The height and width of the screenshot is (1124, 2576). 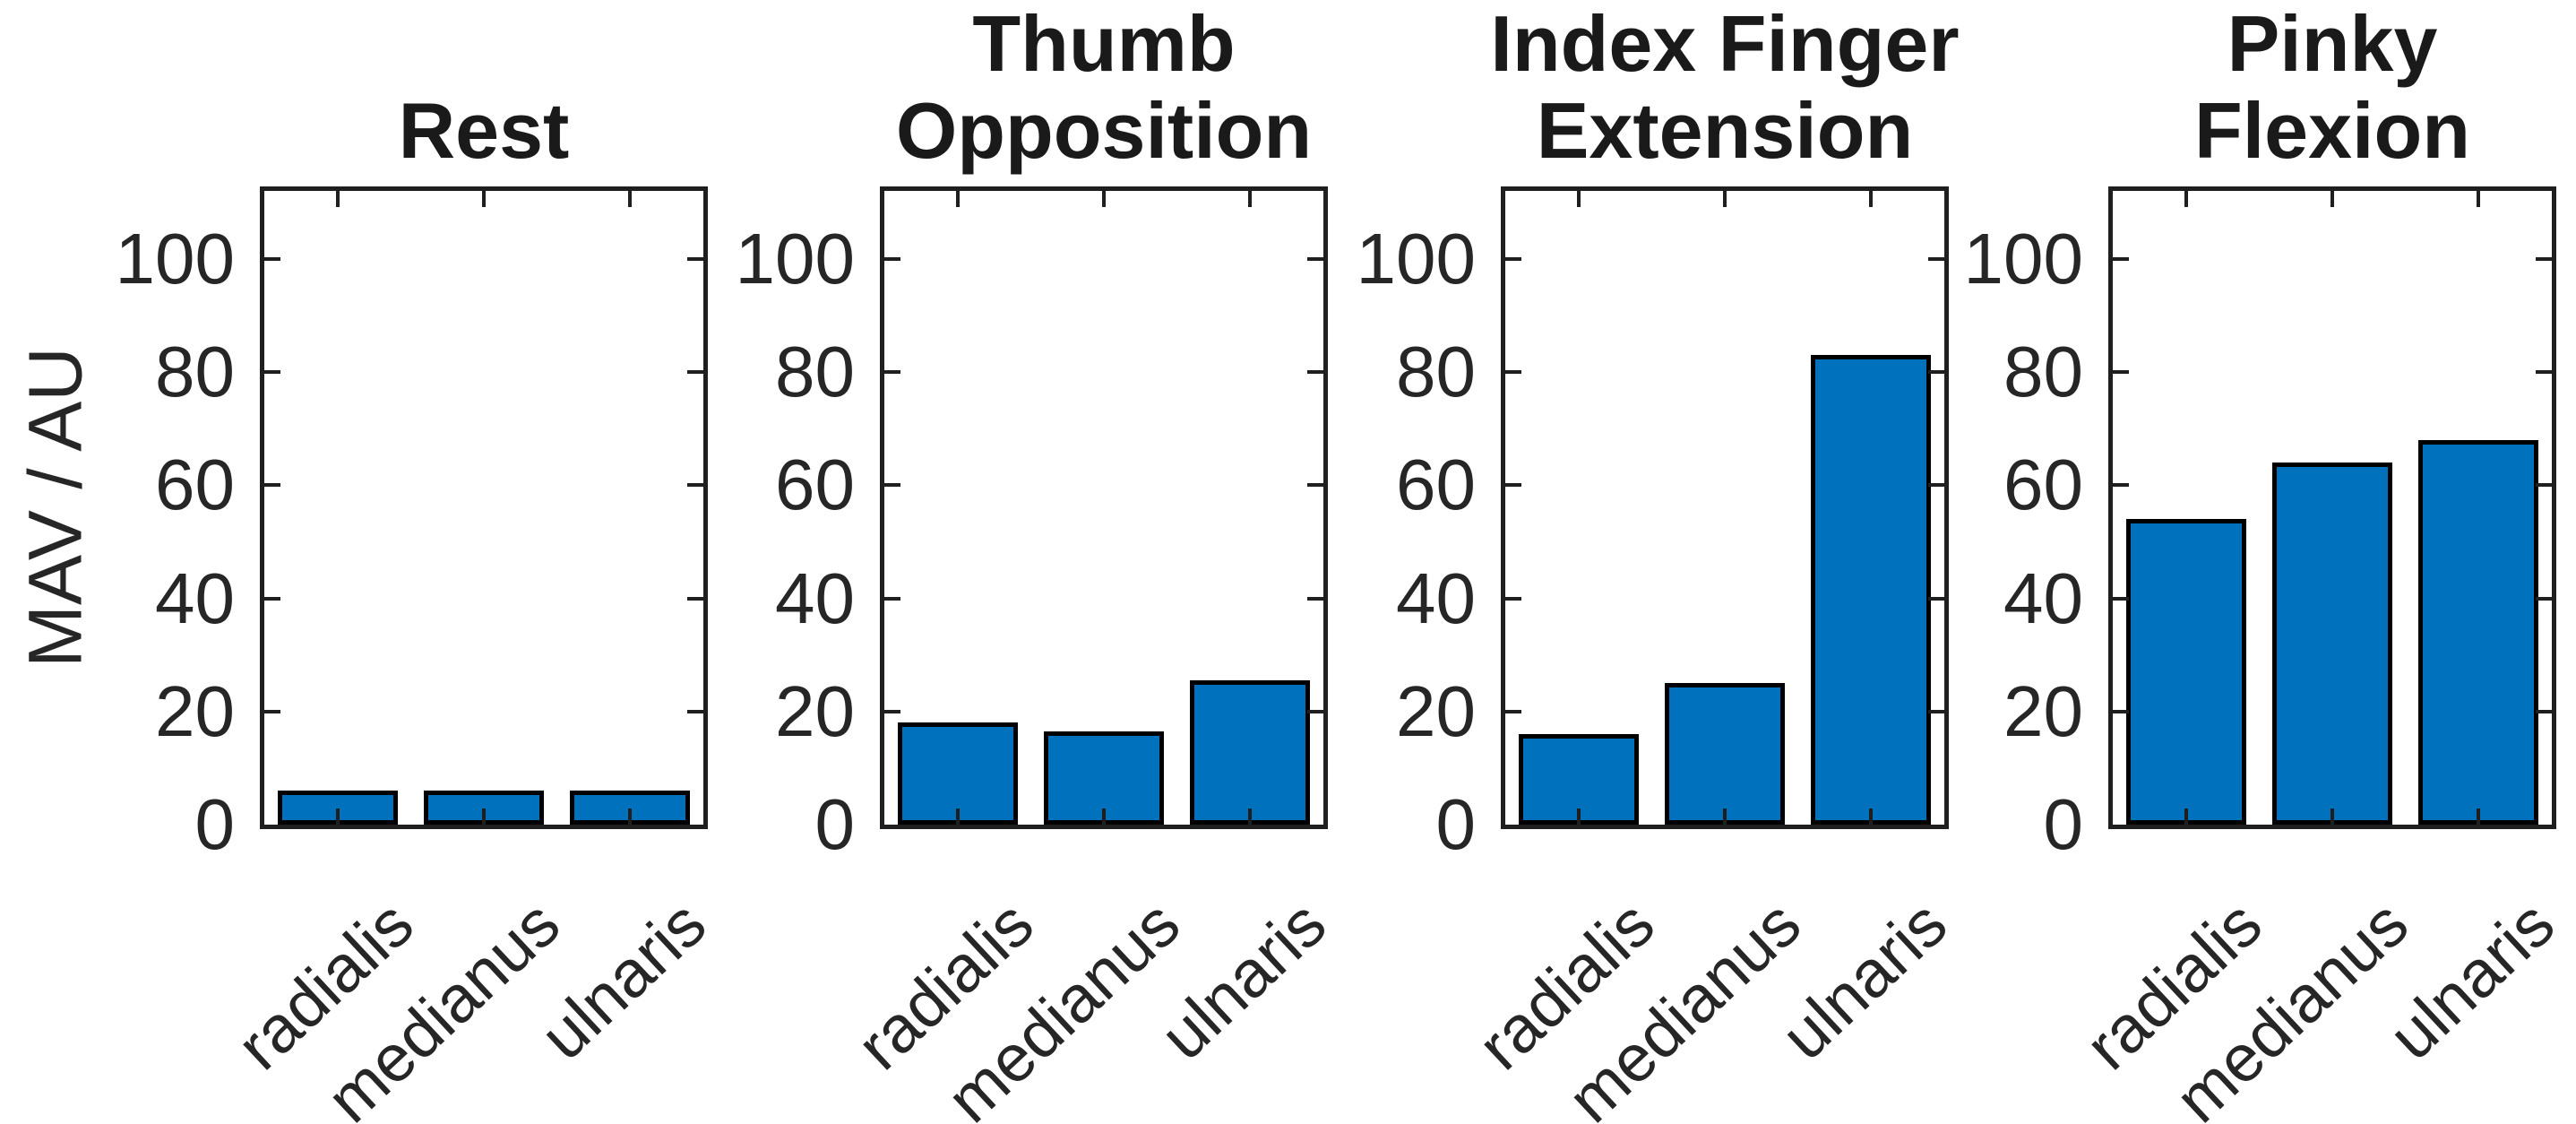 What do you see at coordinates (1725, 507) in the screenshot?
I see `plot-box-index-finger-extension` at bounding box center [1725, 507].